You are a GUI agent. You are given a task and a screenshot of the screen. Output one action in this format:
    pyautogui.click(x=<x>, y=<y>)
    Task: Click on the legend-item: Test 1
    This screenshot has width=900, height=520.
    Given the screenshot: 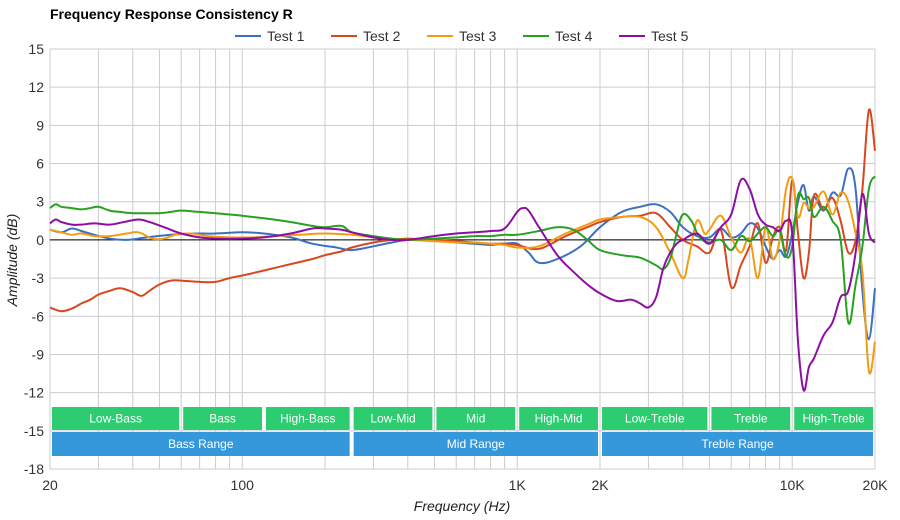 What is the action you would take?
    pyautogui.click(x=270, y=36)
    